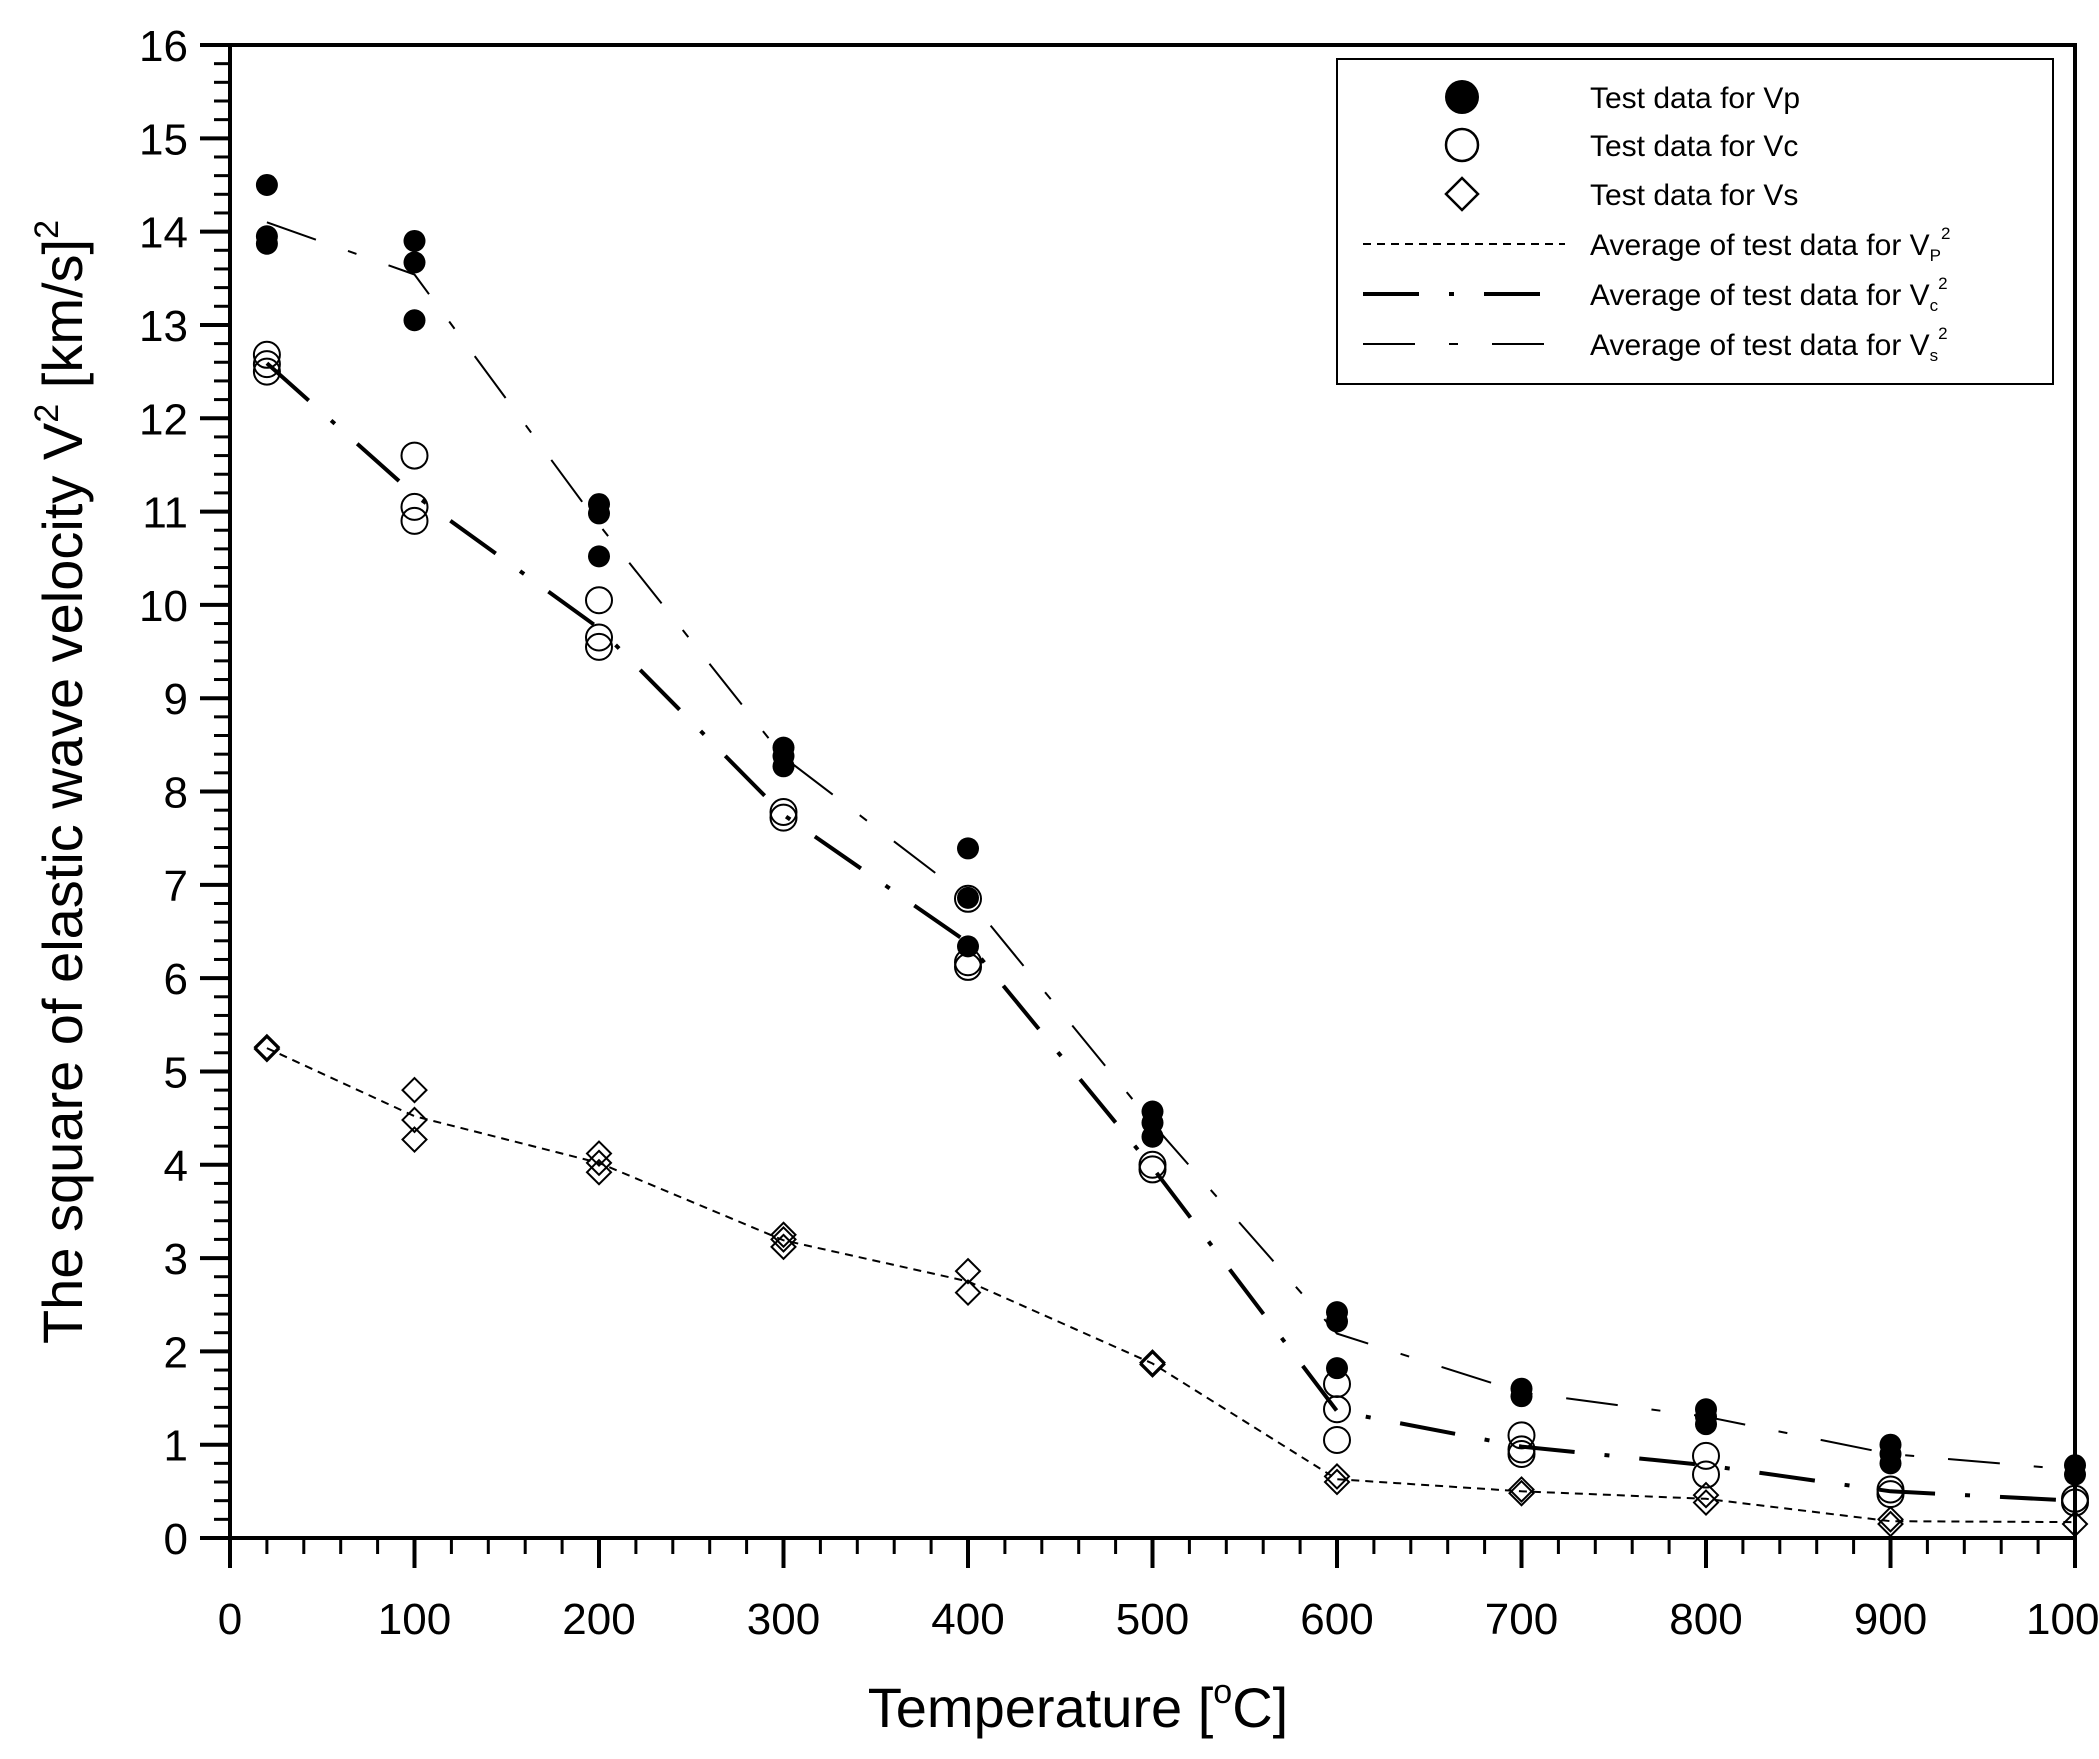 The image size is (2099, 1759). I want to click on x-tick-label: 300, so click(783, 1619).